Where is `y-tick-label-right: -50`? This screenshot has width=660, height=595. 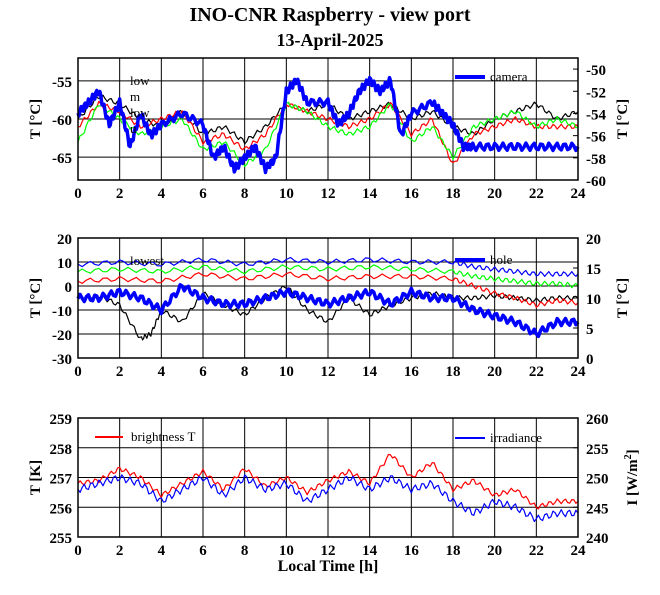 y-tick-label-right: -50 is located at coordinates (596, 71).